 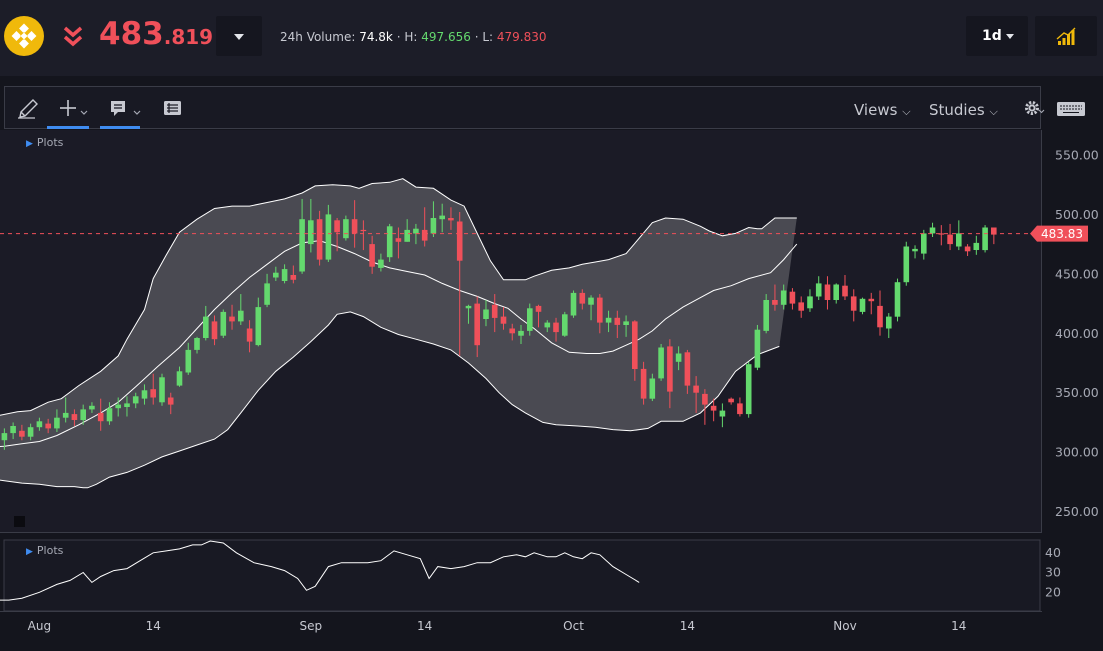 I want to click on price-axis-tick: 550.00, so click(x=1077, y=154).